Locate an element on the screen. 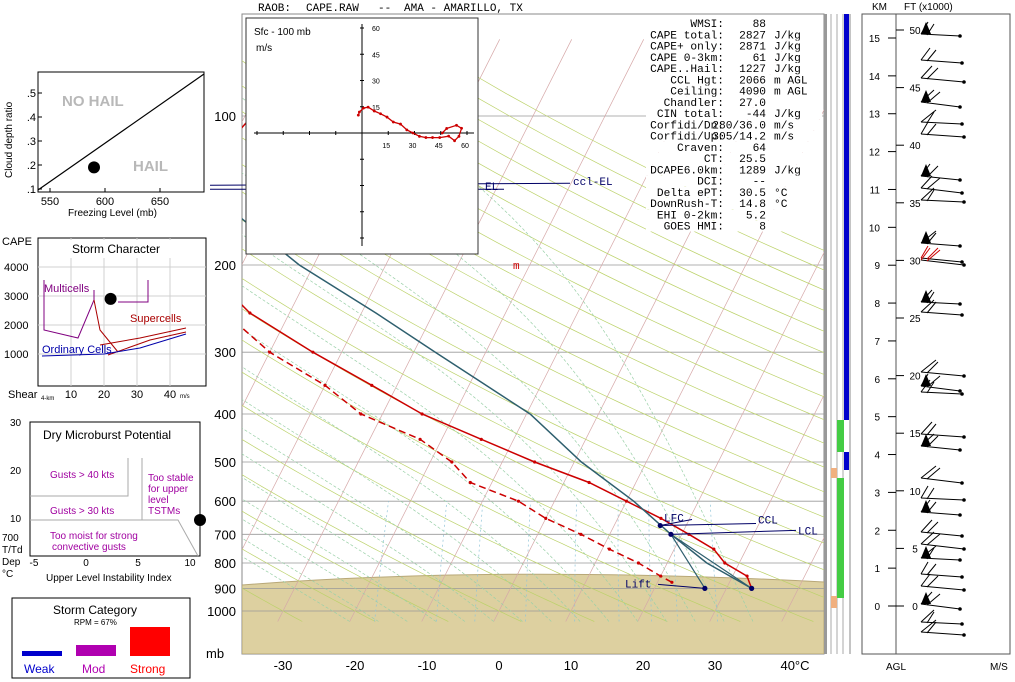 The image size is (1015, 682). level-bars is located at coordinates (837, 334).